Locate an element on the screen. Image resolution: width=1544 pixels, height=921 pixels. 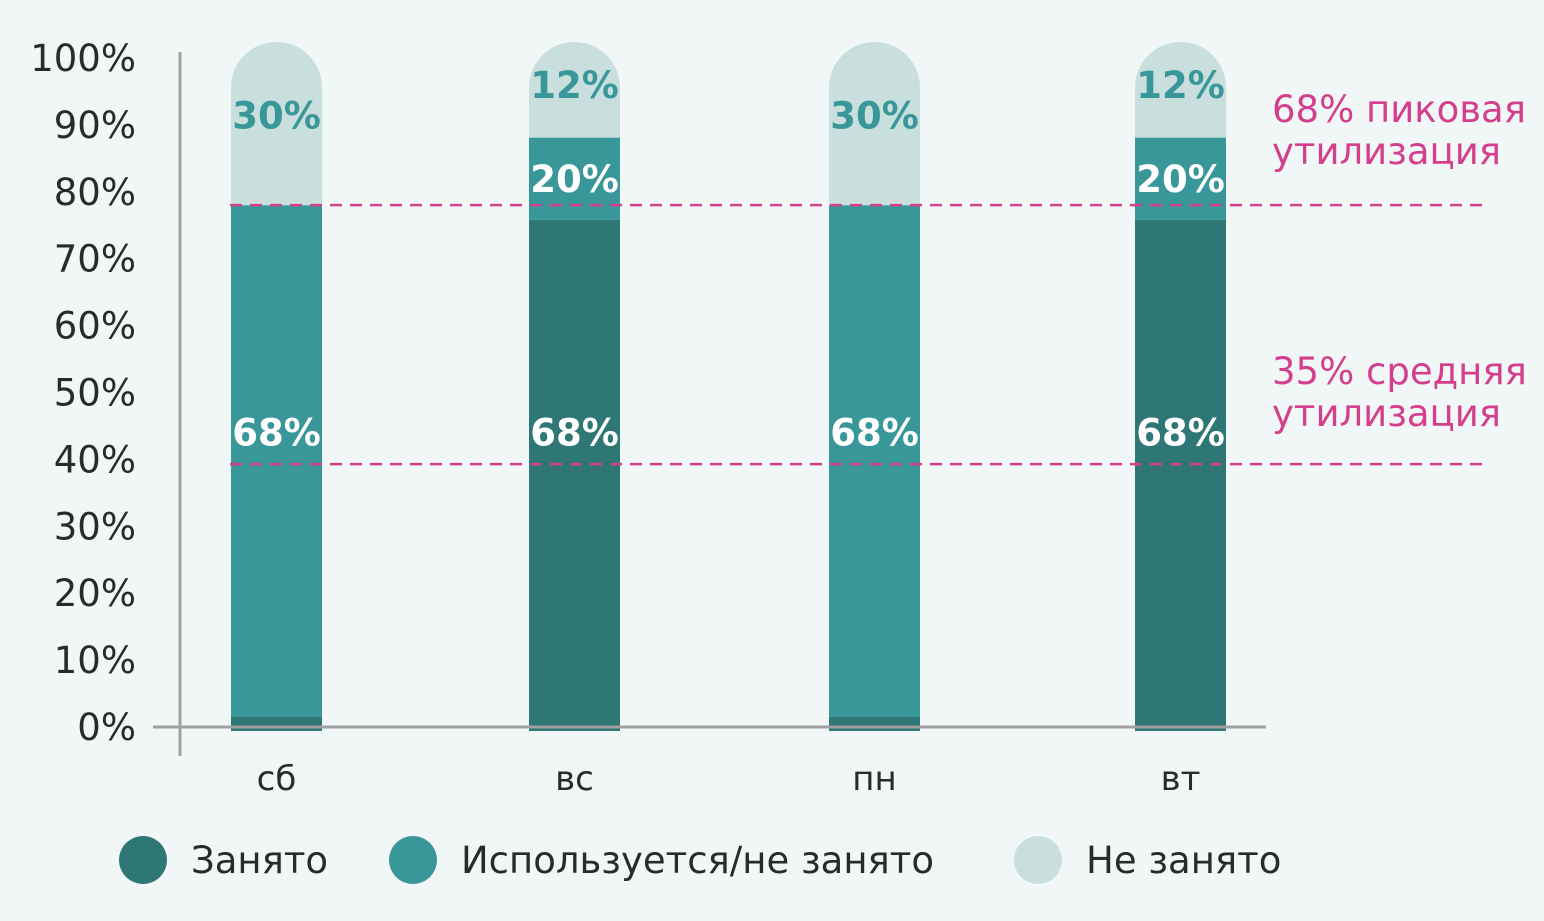
bar-вт: 68% 20% 12% is located at coordinates (1180, 386).